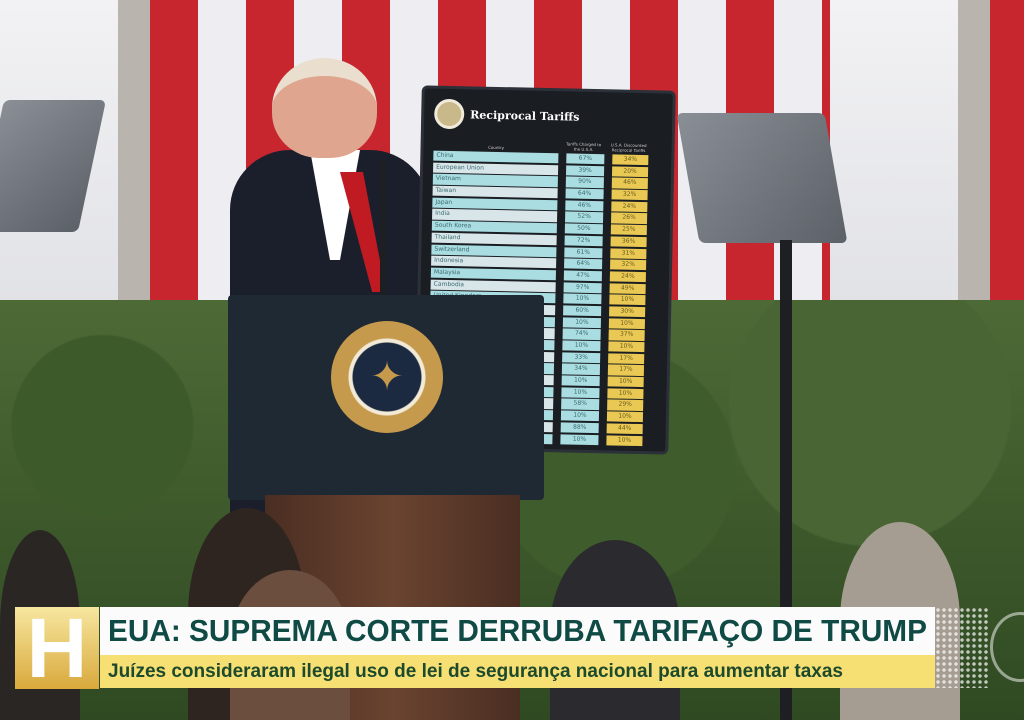 Image resolution: width=1024 pixels, height=720 pixels. Describe the element at coordinates (495, 180) in the screenshot. I see `cell-country: Vietnam` at that location.